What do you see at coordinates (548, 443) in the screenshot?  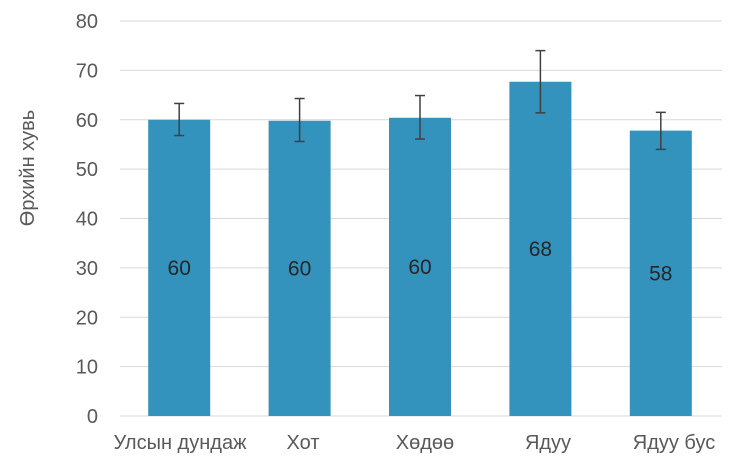 I see `x-tick-label: Ядуу` at bounding box center [548, 443].